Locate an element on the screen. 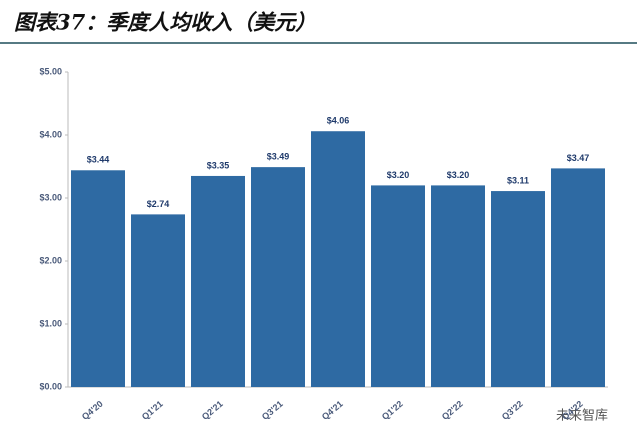 Image resolution: width=637 pixels, height=446 pixels. y-tick-label: $4.00 is located at coordinates (50, 134).